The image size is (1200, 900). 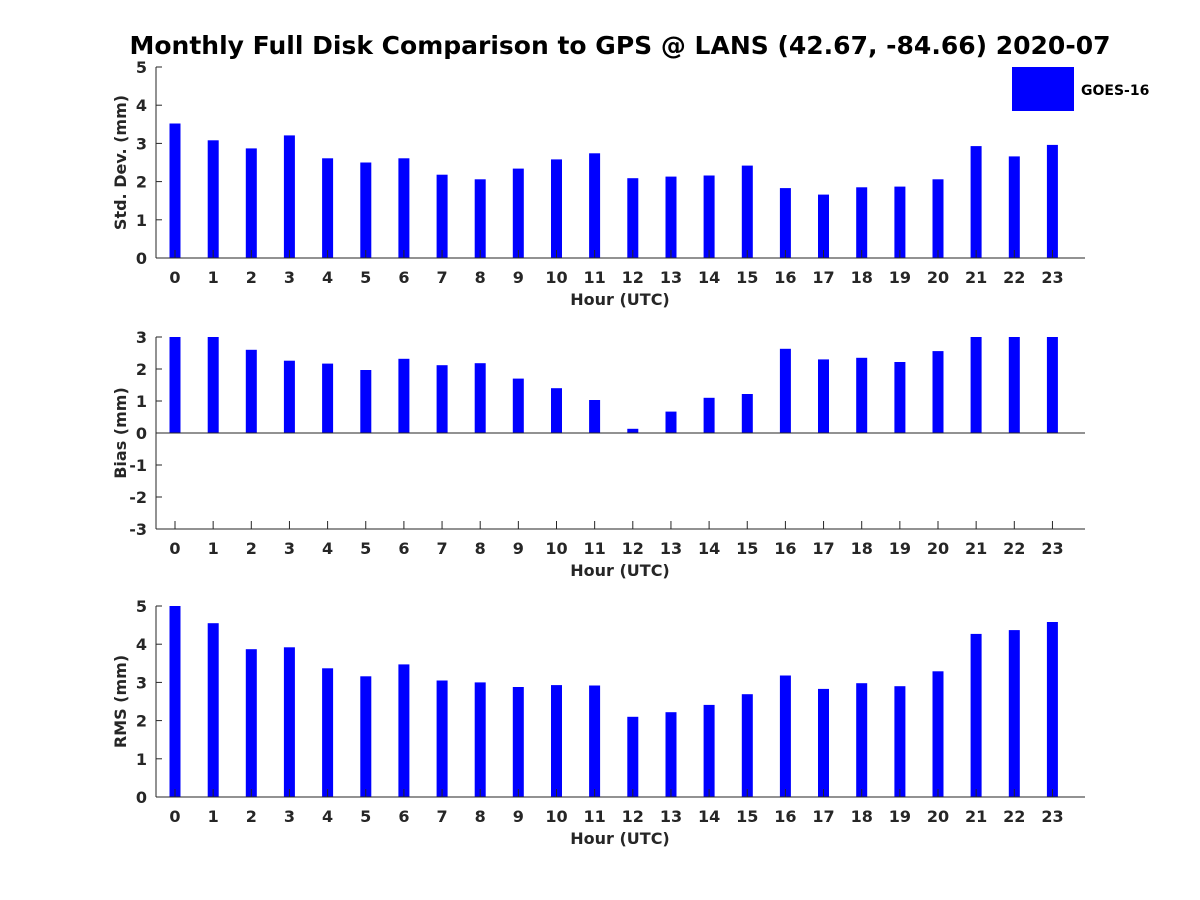 I want to click on x-tick-label: 13, so click(x=671, y=548).